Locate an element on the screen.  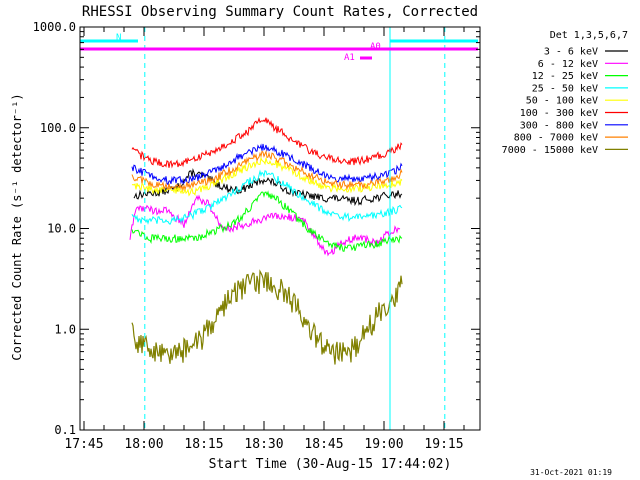
x-axis-label: Start Time (30-Aug-15 17:44:02) is located at coordinates (330, 464).